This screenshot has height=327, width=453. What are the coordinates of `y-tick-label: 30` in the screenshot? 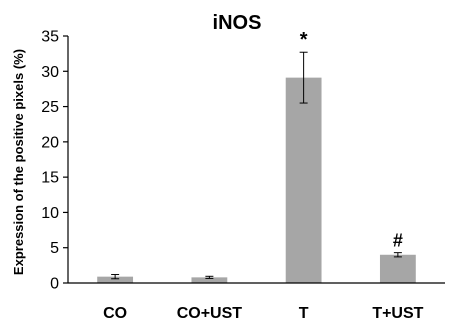 It's located at (50, 72).